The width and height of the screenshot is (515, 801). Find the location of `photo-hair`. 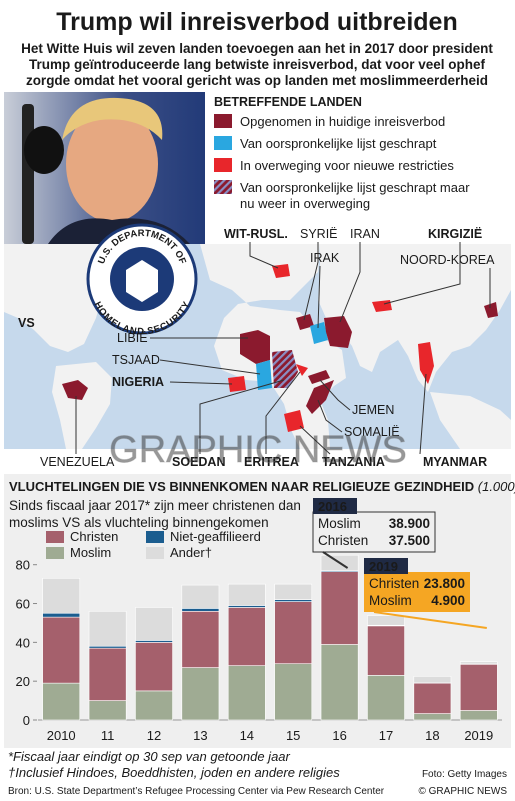

photo-hair is located at coordinates (112, 118).